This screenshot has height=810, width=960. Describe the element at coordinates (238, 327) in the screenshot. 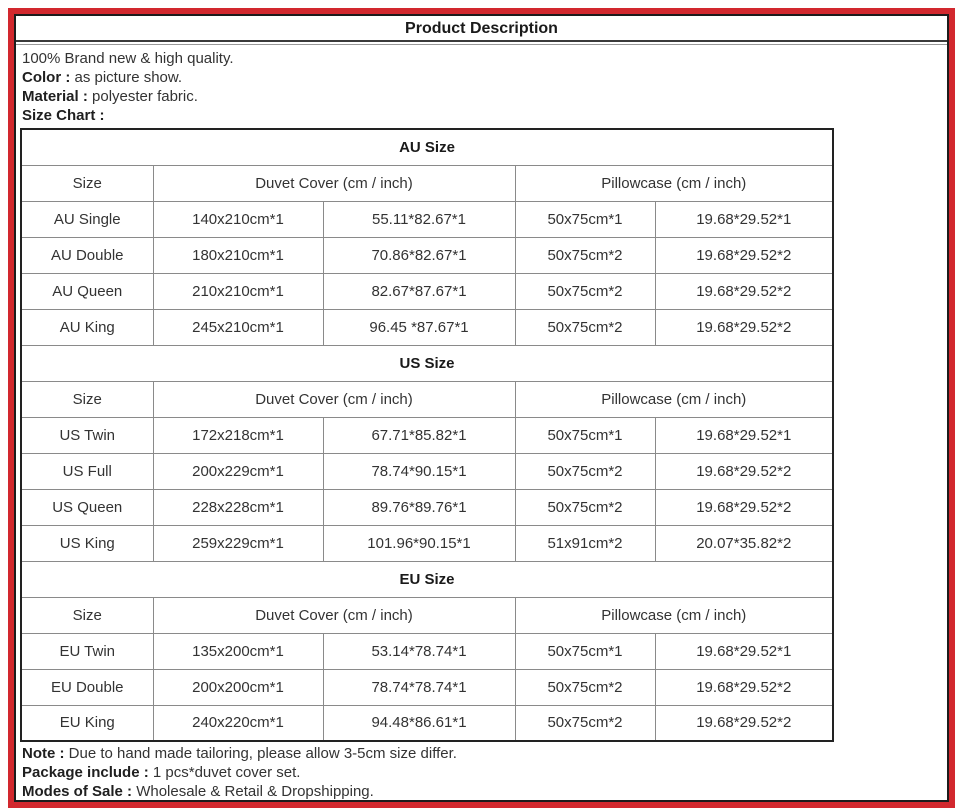

I see `table-cell-col2: 245x210cm*1` at that location.